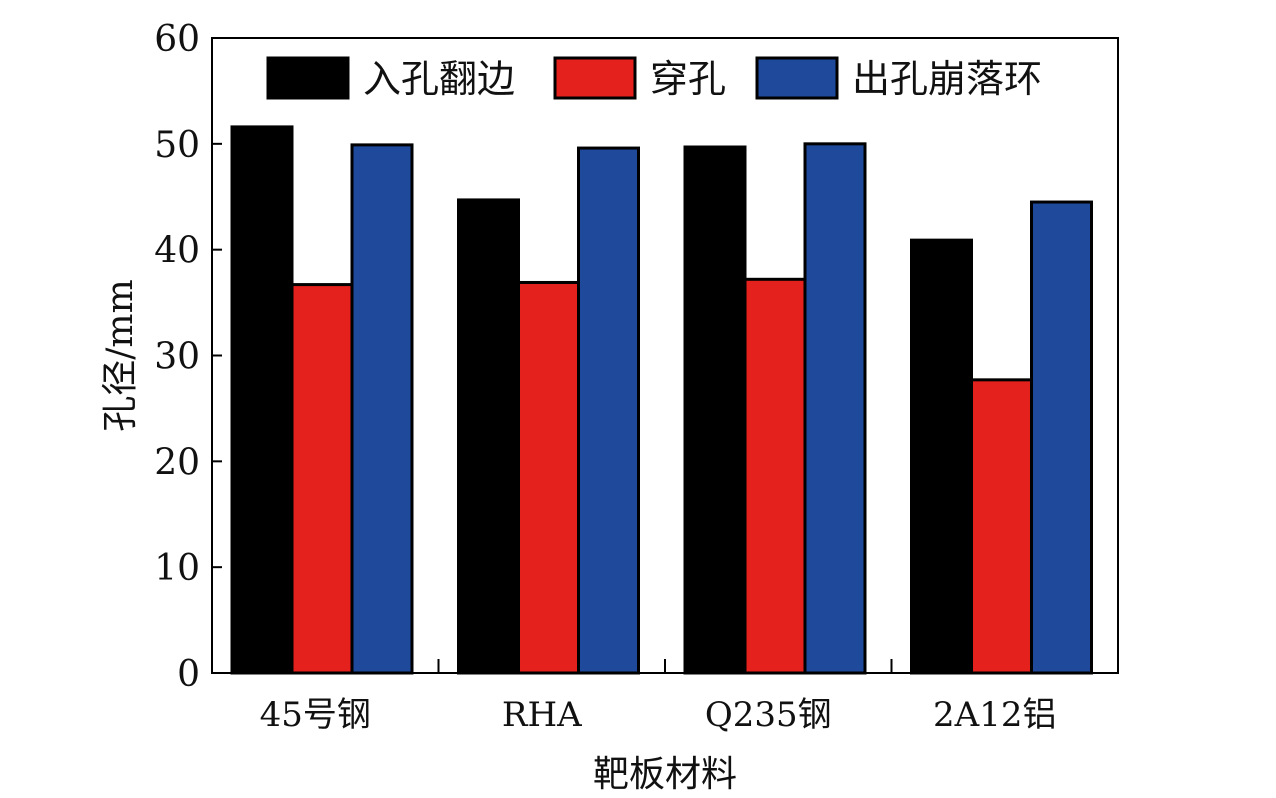  Describe the element at coordinates (188, 674) in the screenshot. I see `y-tick-label: 0` at that location.